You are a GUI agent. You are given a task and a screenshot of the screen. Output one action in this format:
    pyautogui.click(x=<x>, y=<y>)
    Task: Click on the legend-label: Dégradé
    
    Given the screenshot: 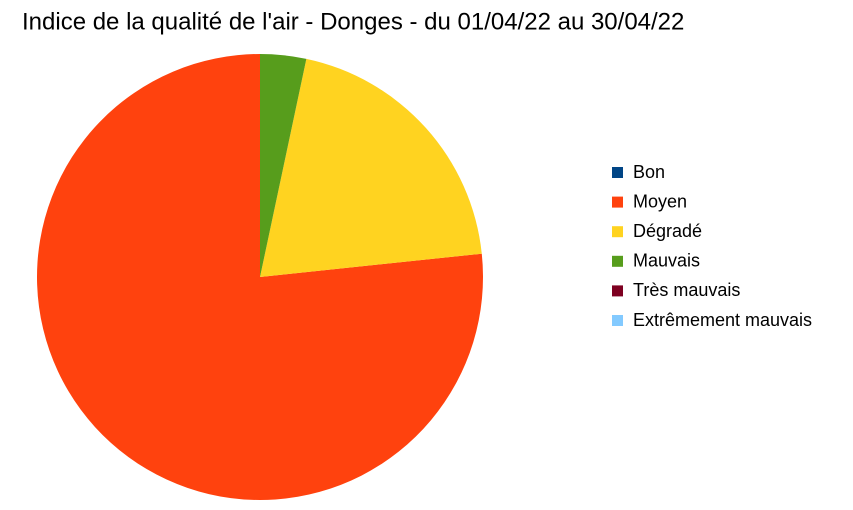 What is the action you would take?
    pyautogui.click(x=667, y=231)
    